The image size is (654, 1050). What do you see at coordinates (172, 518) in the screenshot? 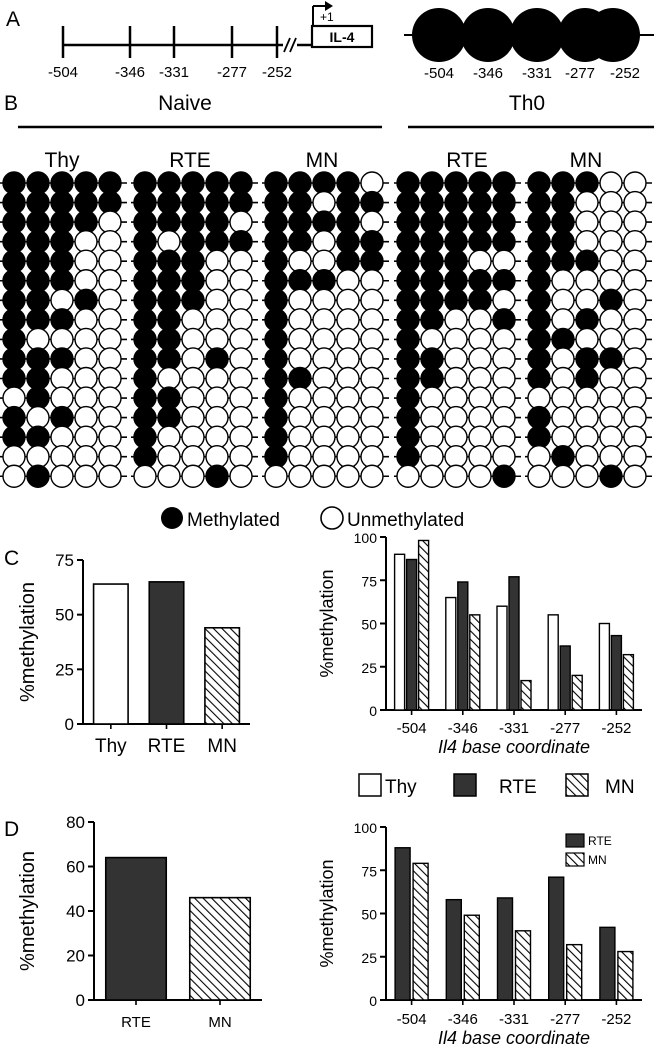
I see `methylated-legend-icon` at bounding box center [172, 518].